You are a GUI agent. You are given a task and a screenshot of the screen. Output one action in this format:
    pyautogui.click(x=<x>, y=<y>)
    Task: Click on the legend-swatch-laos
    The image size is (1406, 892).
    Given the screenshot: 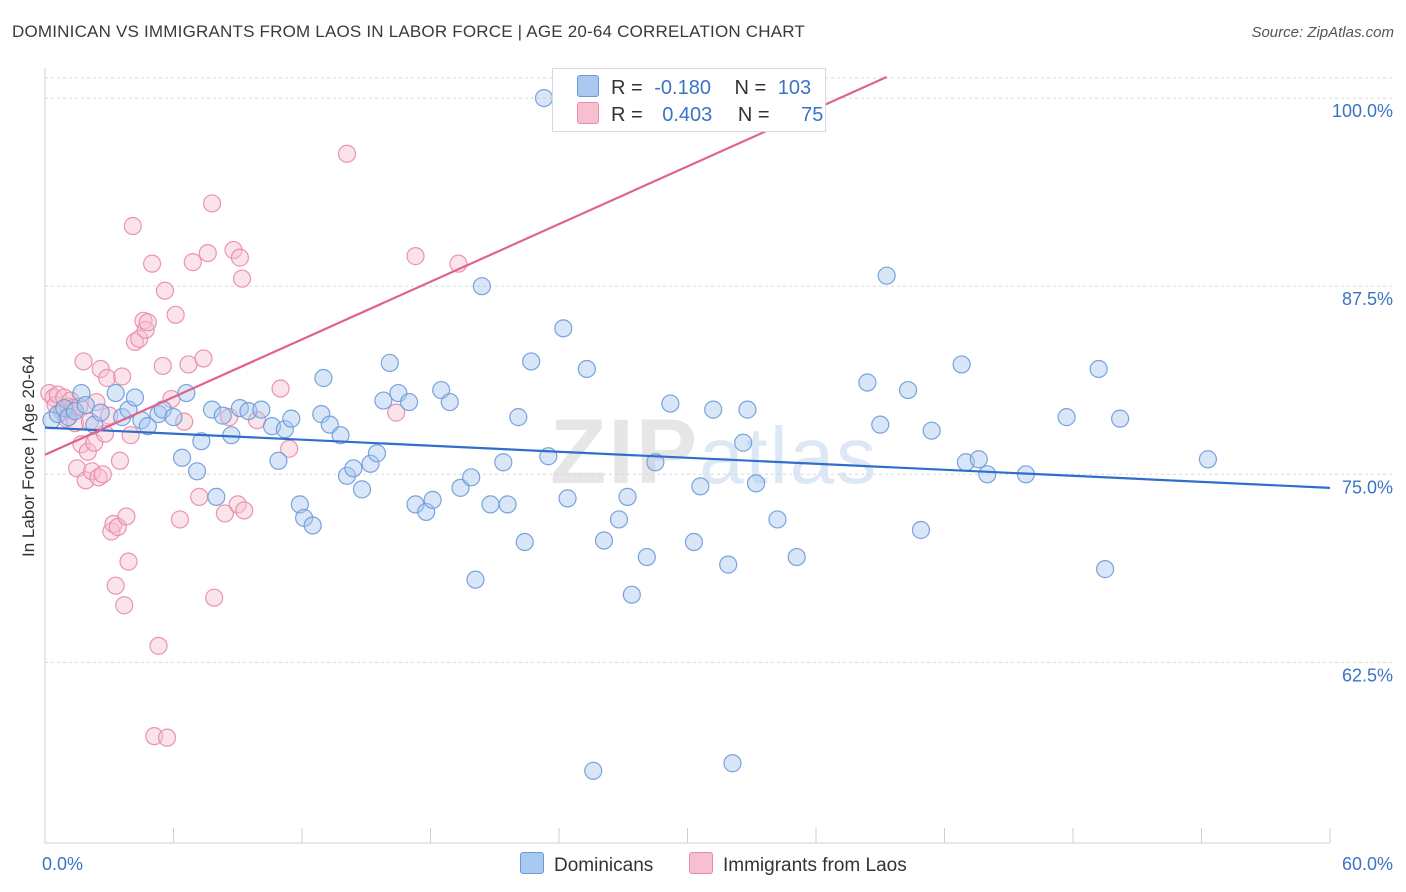 What is the action you would take?
    pyautogui.click(x=588, y=113)
    